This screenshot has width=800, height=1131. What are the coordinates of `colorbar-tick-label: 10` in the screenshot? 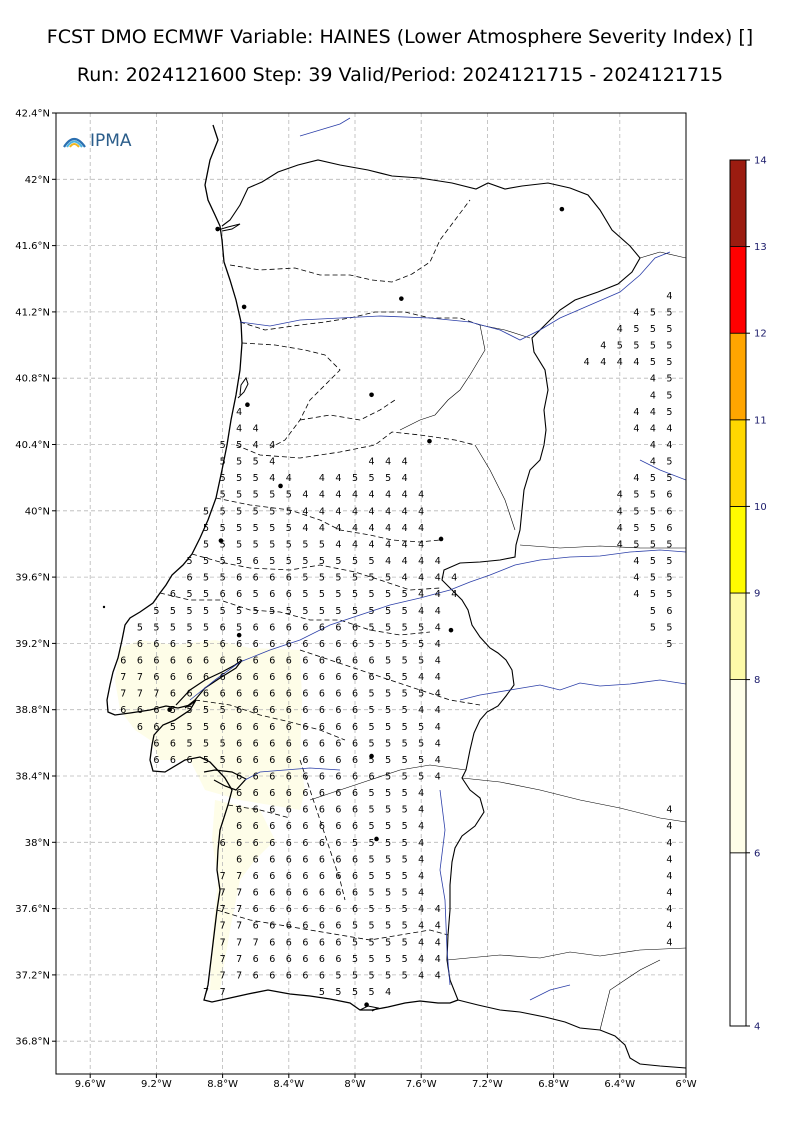 It's located at (760, 507).